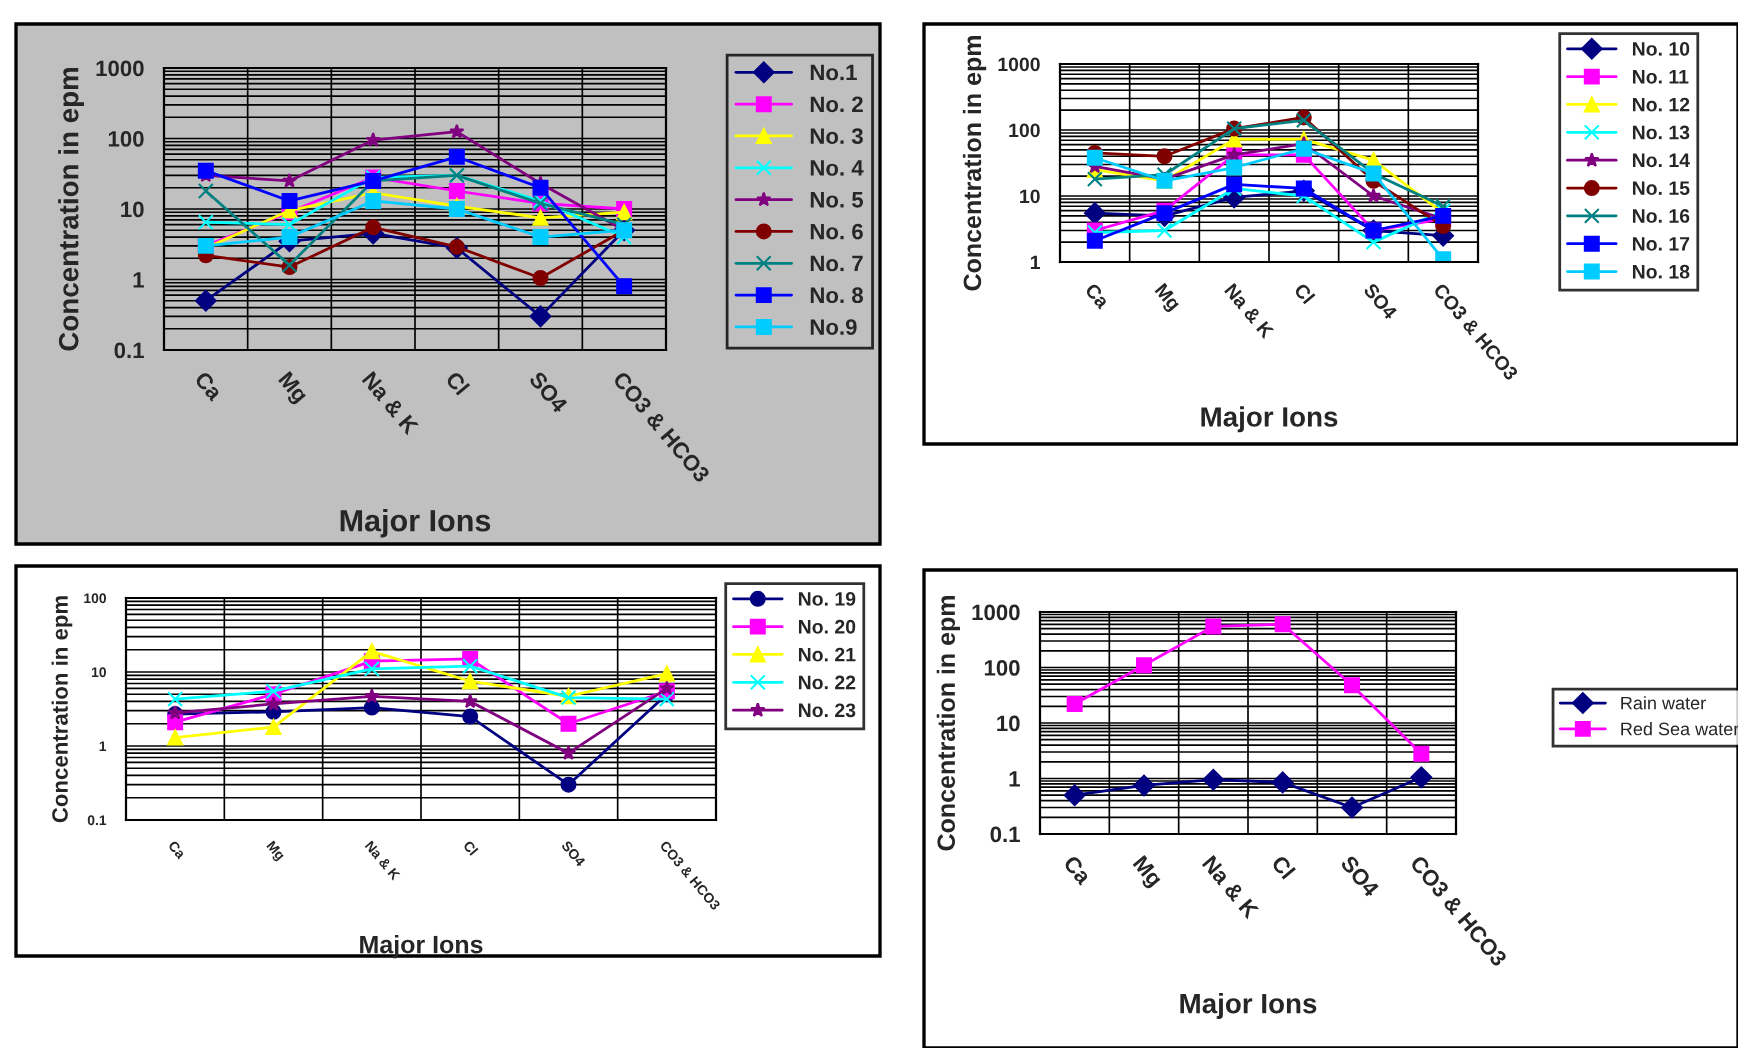 The image size is (1738, 1048). Describe the element at coordinates (827, 626) in the screenshot. I see `legend-label: No. 20` at that location.